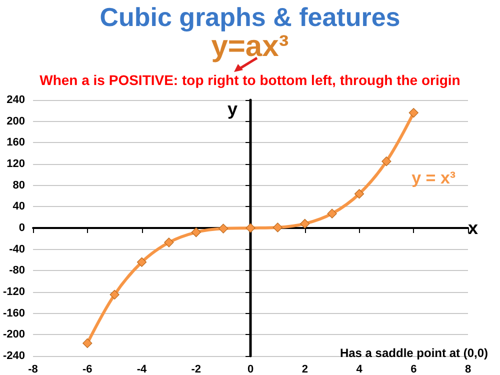 The width and height of the screenshot is (500, 375). What do you see at coordinates (473, 228) in the screenshot?
I see `x-axis-title: x` at bounding box center [473, 228].